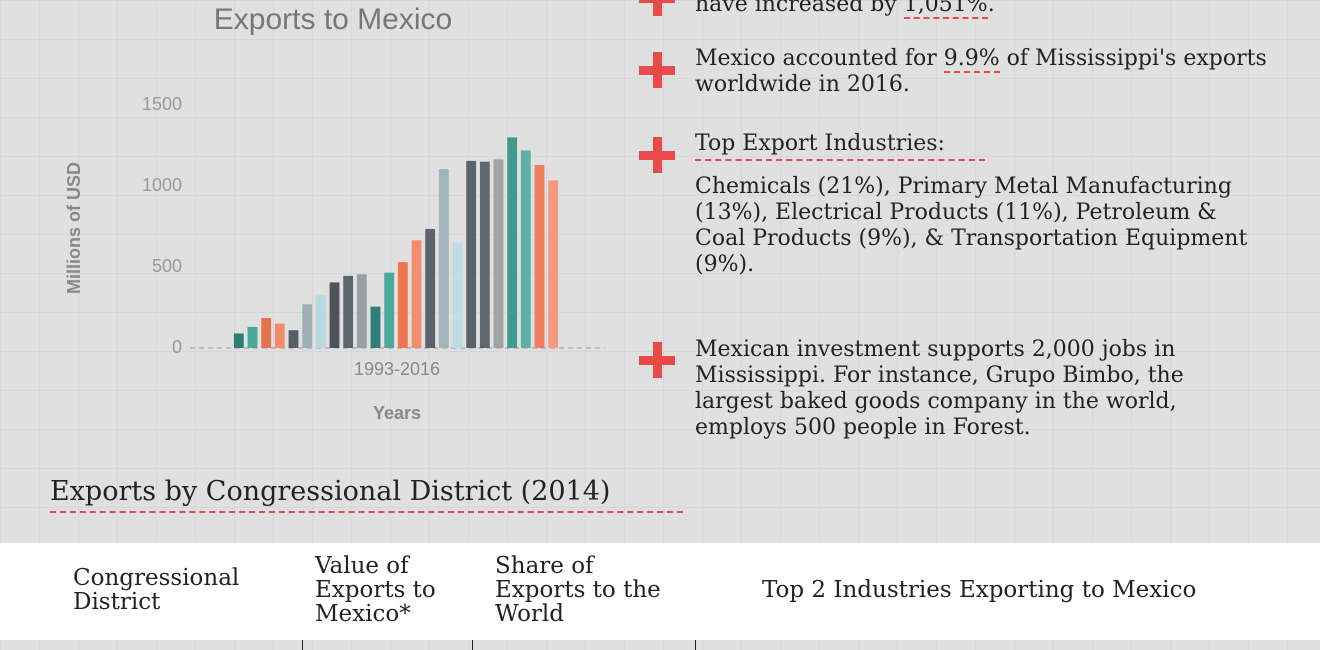 The image size is (1320, 650). What do you see at coordinates (366, 494) in the screenshot?
I see `section-title: Exports by Congressional District (2014)` at bounding box center [366, 494].